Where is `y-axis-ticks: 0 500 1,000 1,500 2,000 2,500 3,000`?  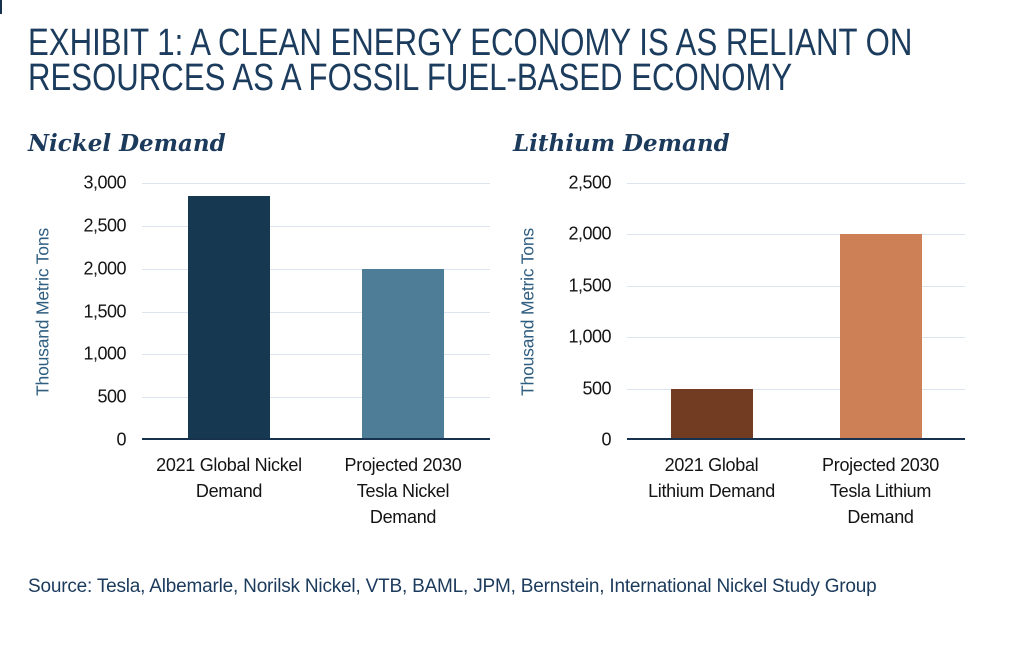 y-axis-ticks: 0 500 1,000 1,500 2,000 2,500 3,000 is located at coordinates (100, 311).